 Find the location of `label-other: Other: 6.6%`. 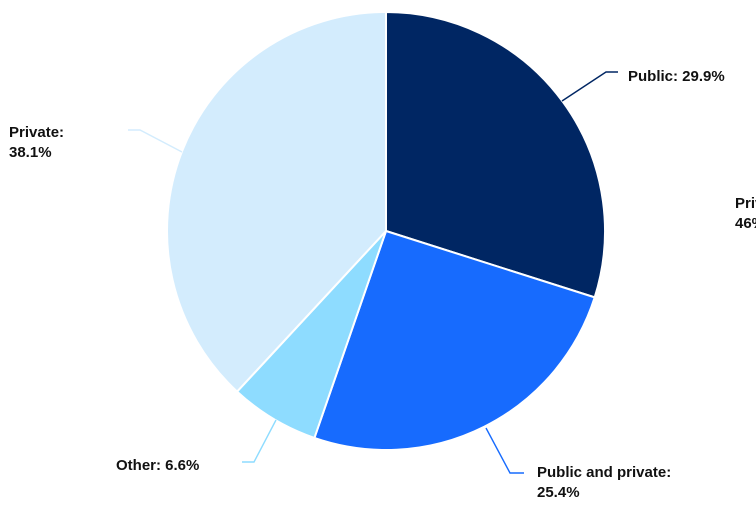

label-other: Other: 6.6% is located at coordinates (157, 465).